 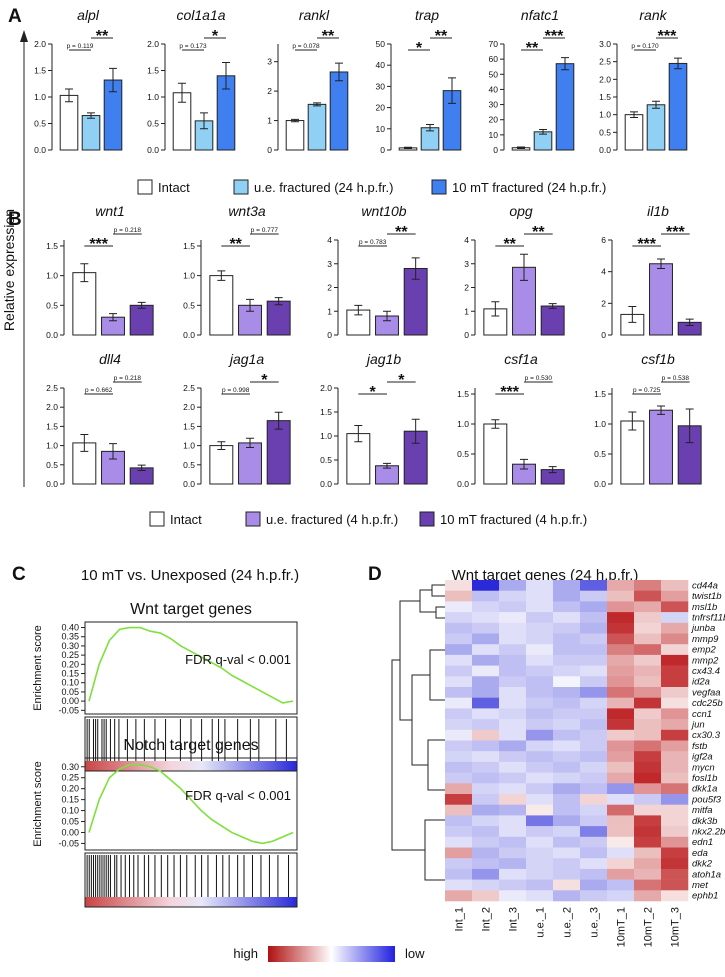 What do you see at coordinates (427, 15) in the screenshot?
I see `chart-title: trap` at bounding box center [427, 15].